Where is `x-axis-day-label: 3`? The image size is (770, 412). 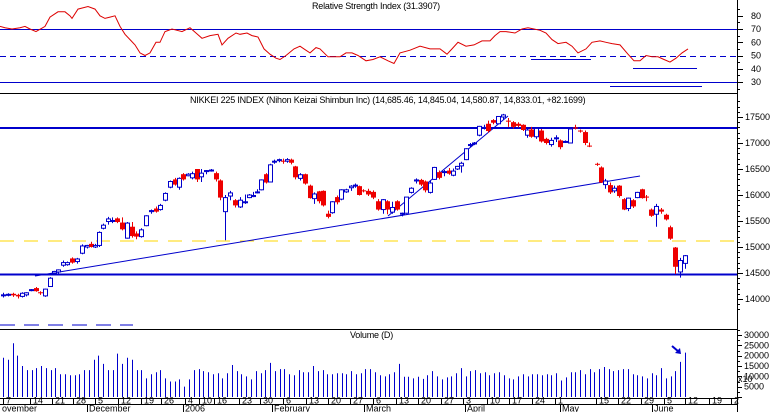
x-axis-day-label: 3 is located at coordinates (468, 401).